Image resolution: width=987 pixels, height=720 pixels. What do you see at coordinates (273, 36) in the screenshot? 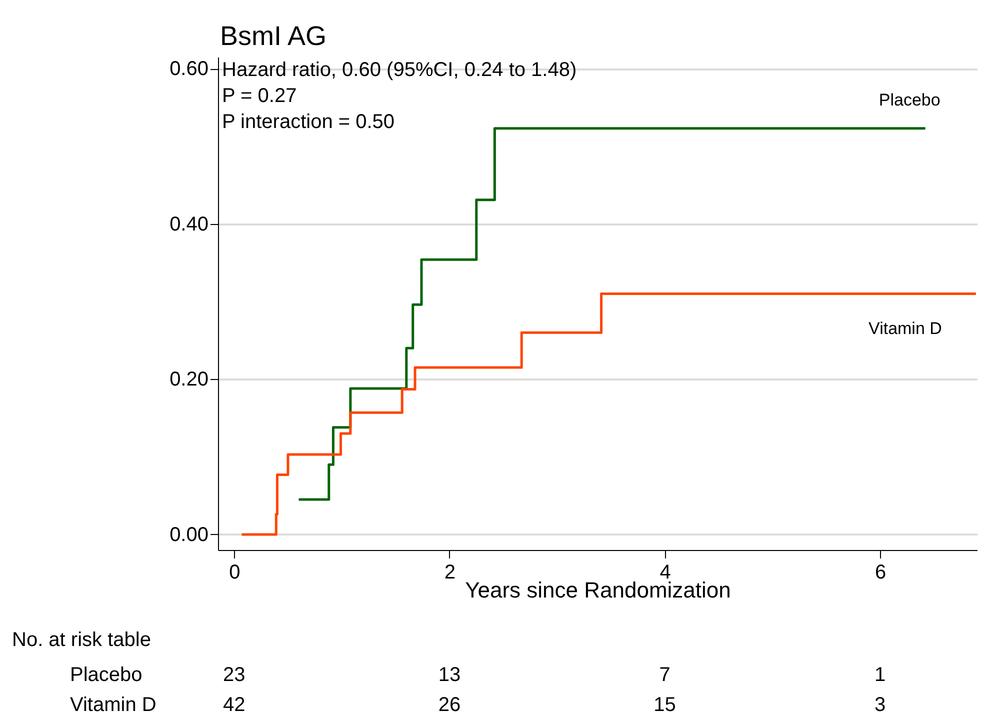
I see `chart-title: BsmI AG` at bounding box center [273, 36].